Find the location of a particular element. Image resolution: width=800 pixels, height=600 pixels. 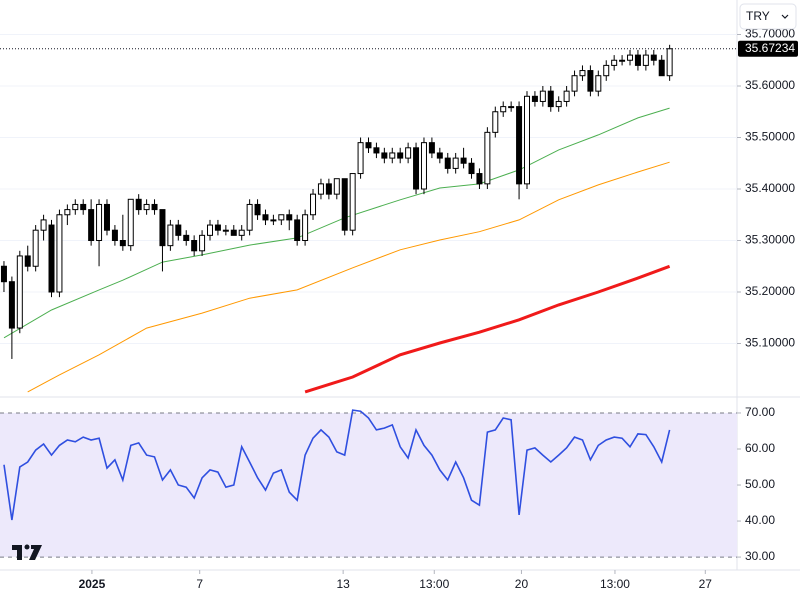

currency-chevron is located at coordinates (785, 16).